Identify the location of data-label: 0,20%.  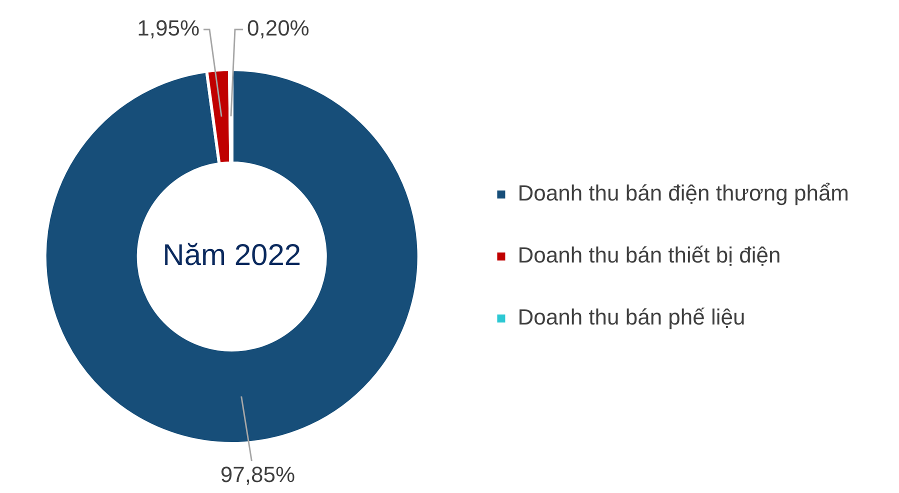
(278, 28).